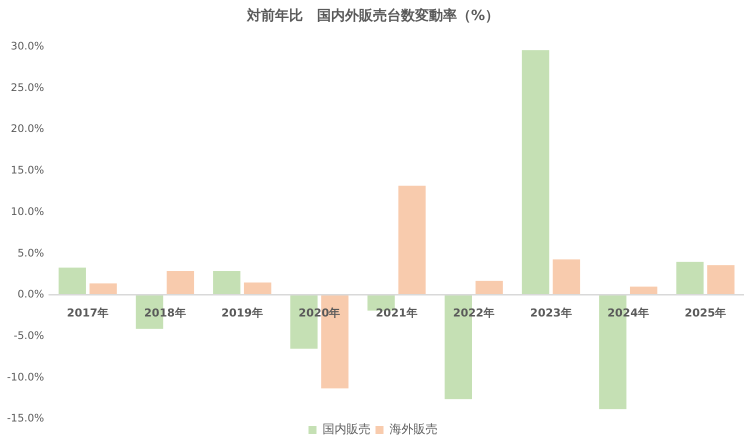  What do you see at coordinates (346, 429) in the screenshot?
I see `legend-label: 国内販売` at bounding box center [346, 429].